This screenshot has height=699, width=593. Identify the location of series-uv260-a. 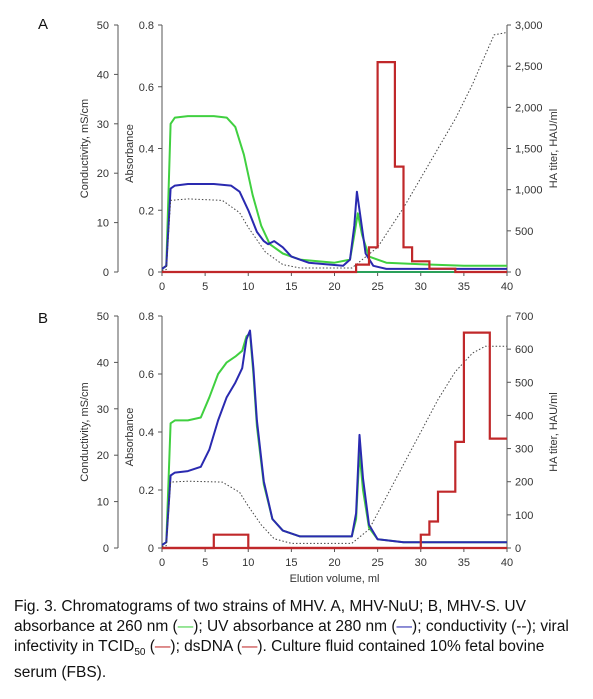
(334, 192).